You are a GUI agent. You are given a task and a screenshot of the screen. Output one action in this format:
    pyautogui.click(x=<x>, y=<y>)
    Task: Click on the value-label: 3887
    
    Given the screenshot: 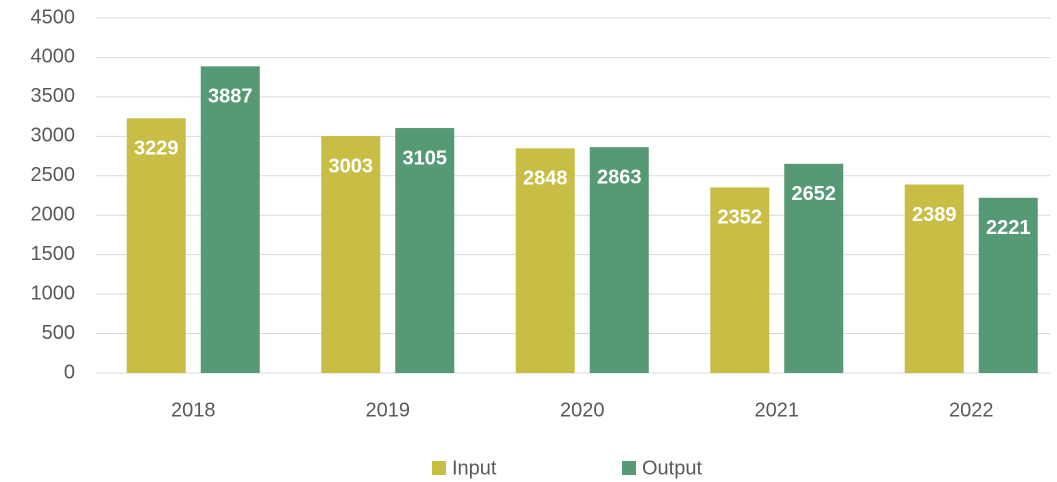 What is the action you would take?
    pyautogui.click(x=230, y=97)
    